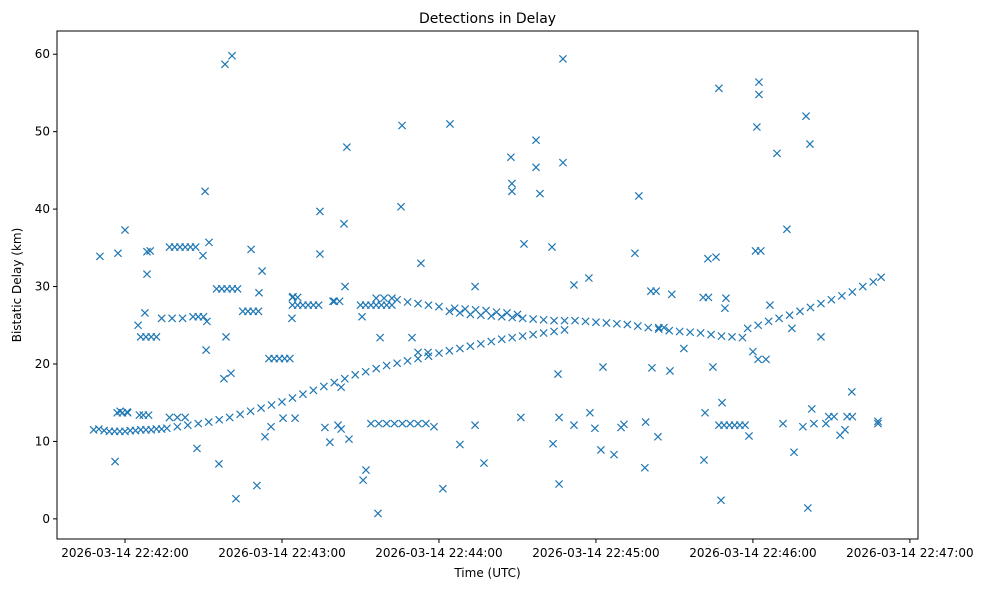  What do you see at coordinates (486, 573) in the screenshot?
I see `x-axis-label: Time (UTC)` at bounding box center [486, 573].